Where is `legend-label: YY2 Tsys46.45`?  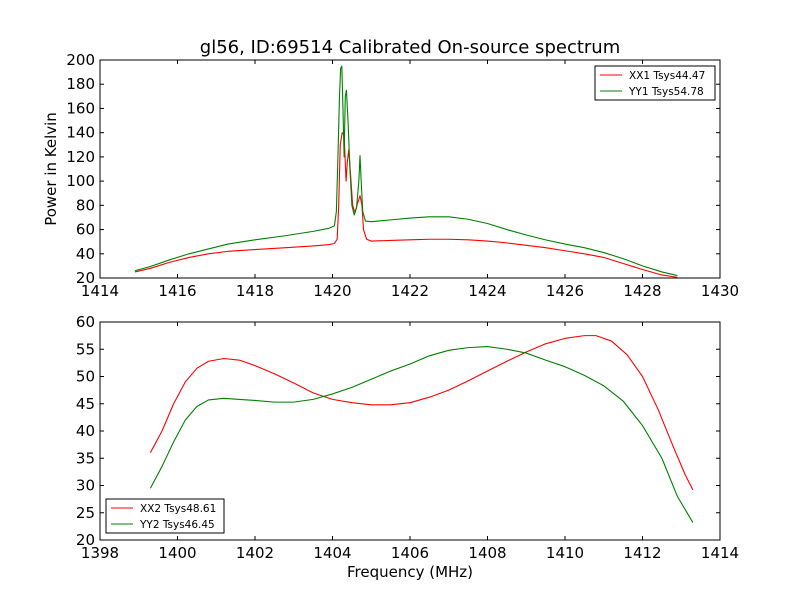
legend-label: YY2 Tsys46.45 is located at coordinates (177, 525).